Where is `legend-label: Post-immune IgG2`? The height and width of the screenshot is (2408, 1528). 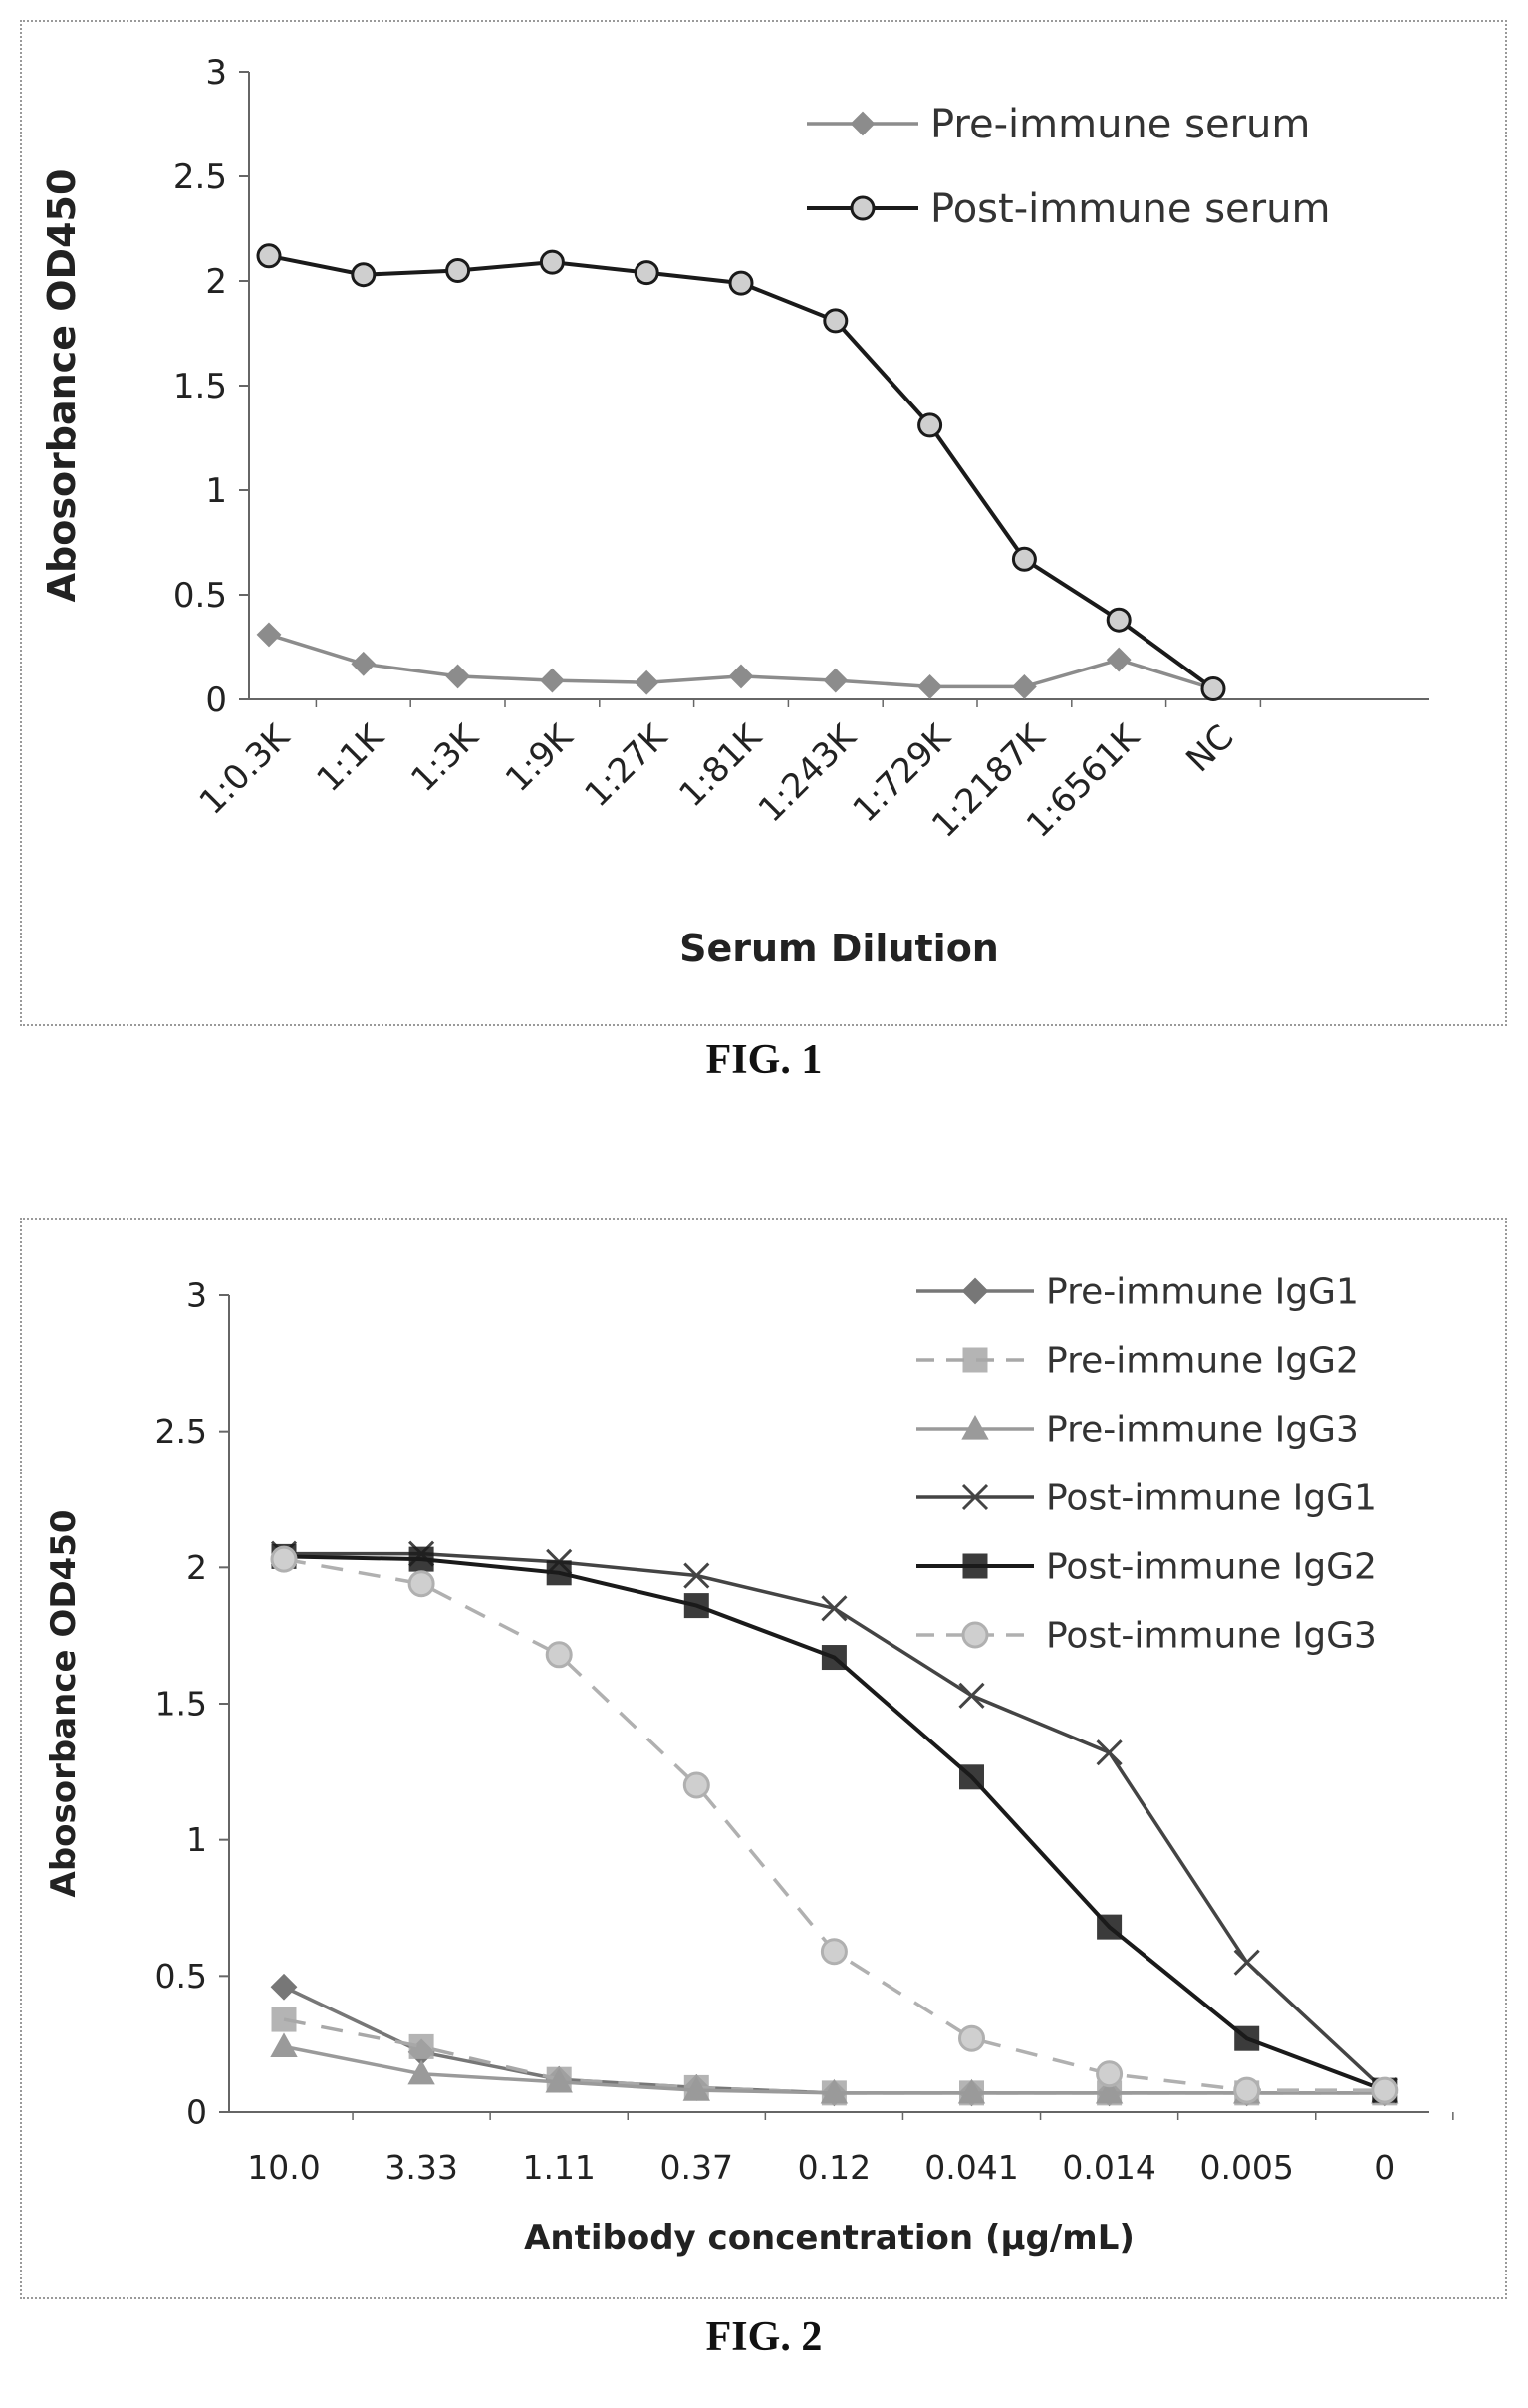 legend-label: Post-immune IgG2 is located at coordinates (1211, 1567).